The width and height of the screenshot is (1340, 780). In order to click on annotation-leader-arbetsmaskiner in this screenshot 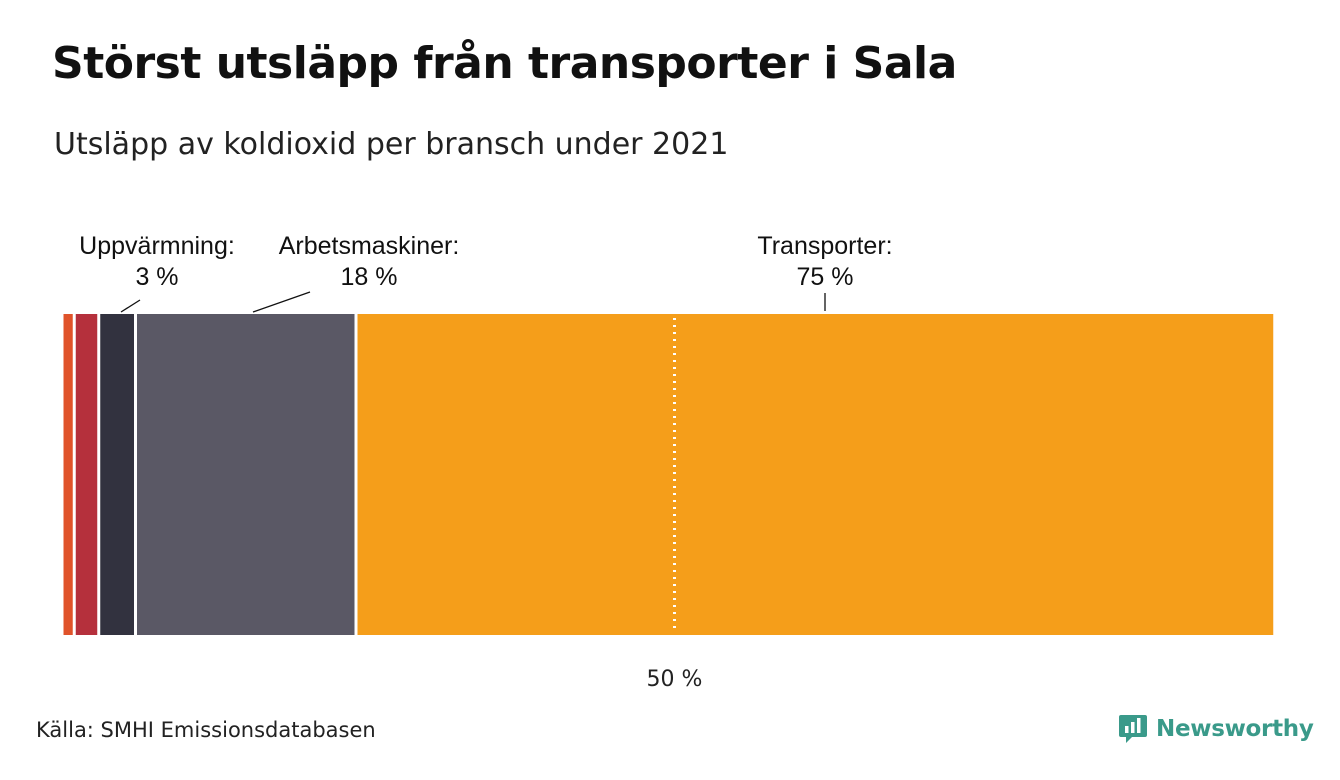, I will do `click(281, 302)`.